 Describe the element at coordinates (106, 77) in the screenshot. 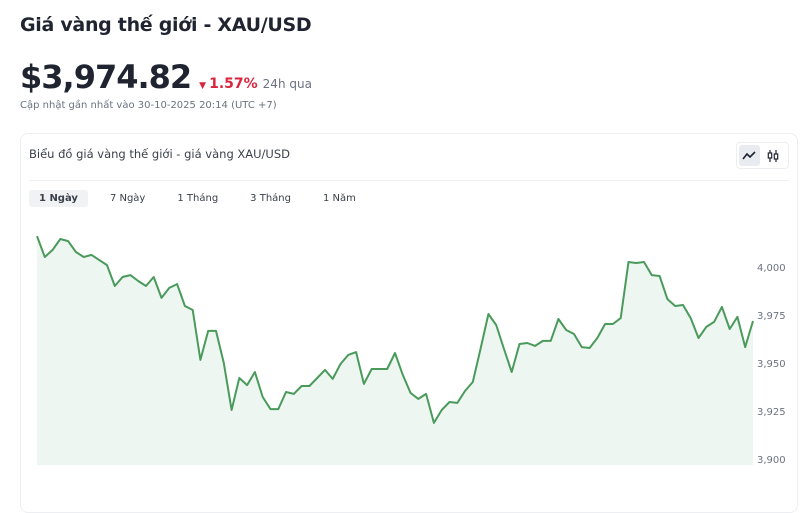

I see `current-price: $3,974.82` at that location.